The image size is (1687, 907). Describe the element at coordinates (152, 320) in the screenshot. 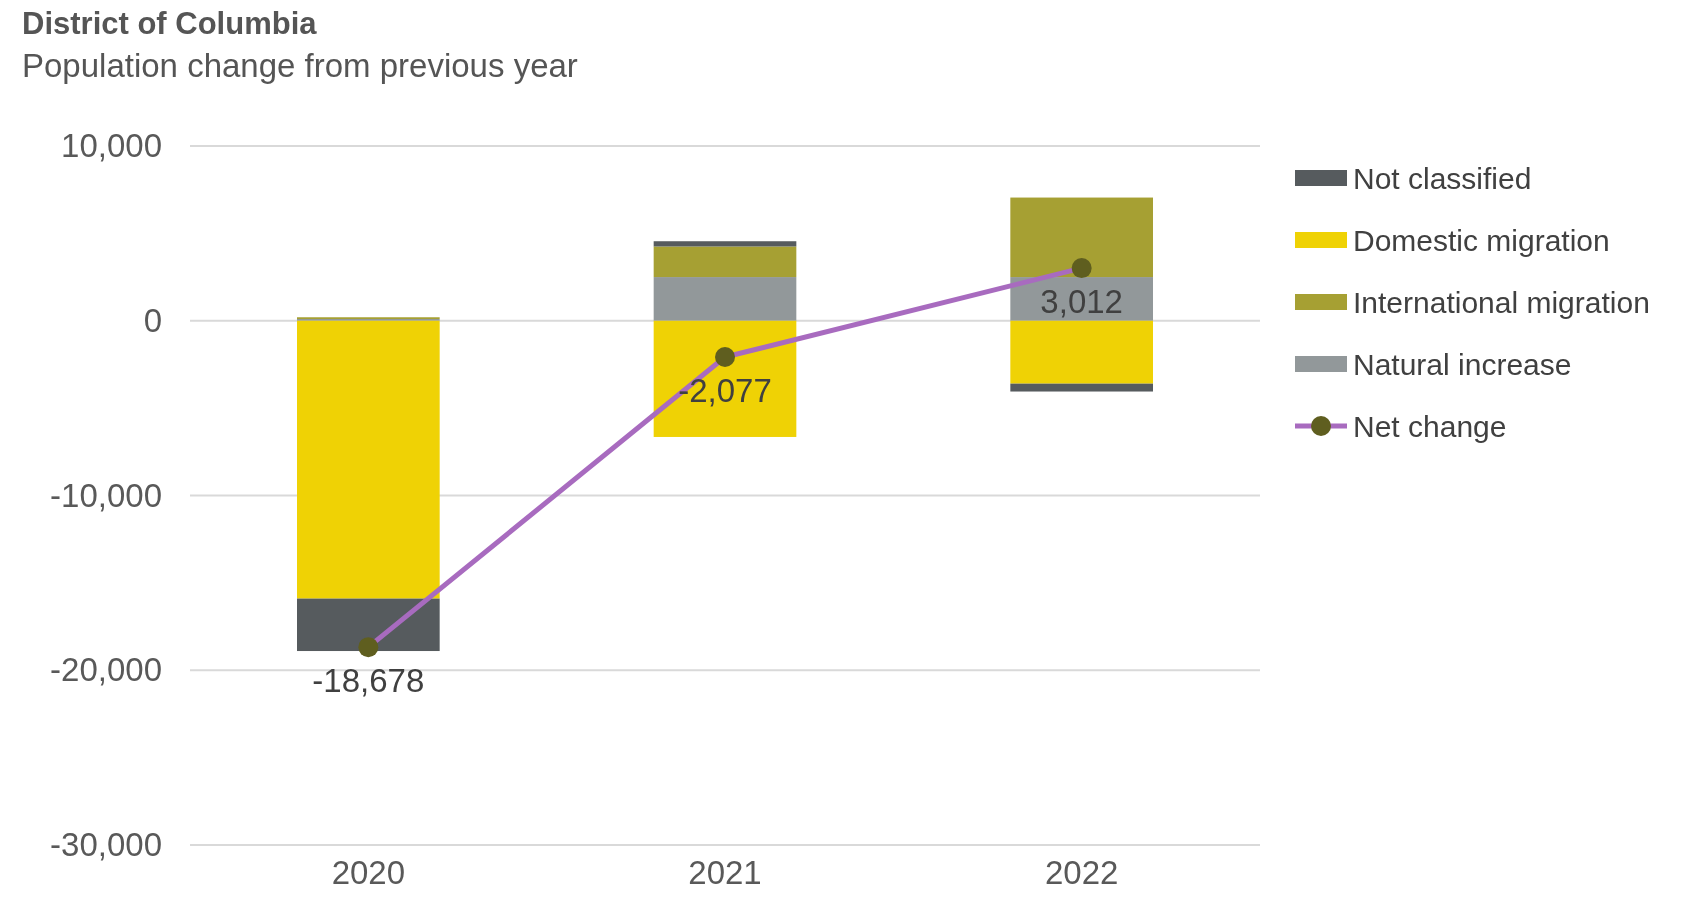

I see `y-tick-label: 0` at that location.